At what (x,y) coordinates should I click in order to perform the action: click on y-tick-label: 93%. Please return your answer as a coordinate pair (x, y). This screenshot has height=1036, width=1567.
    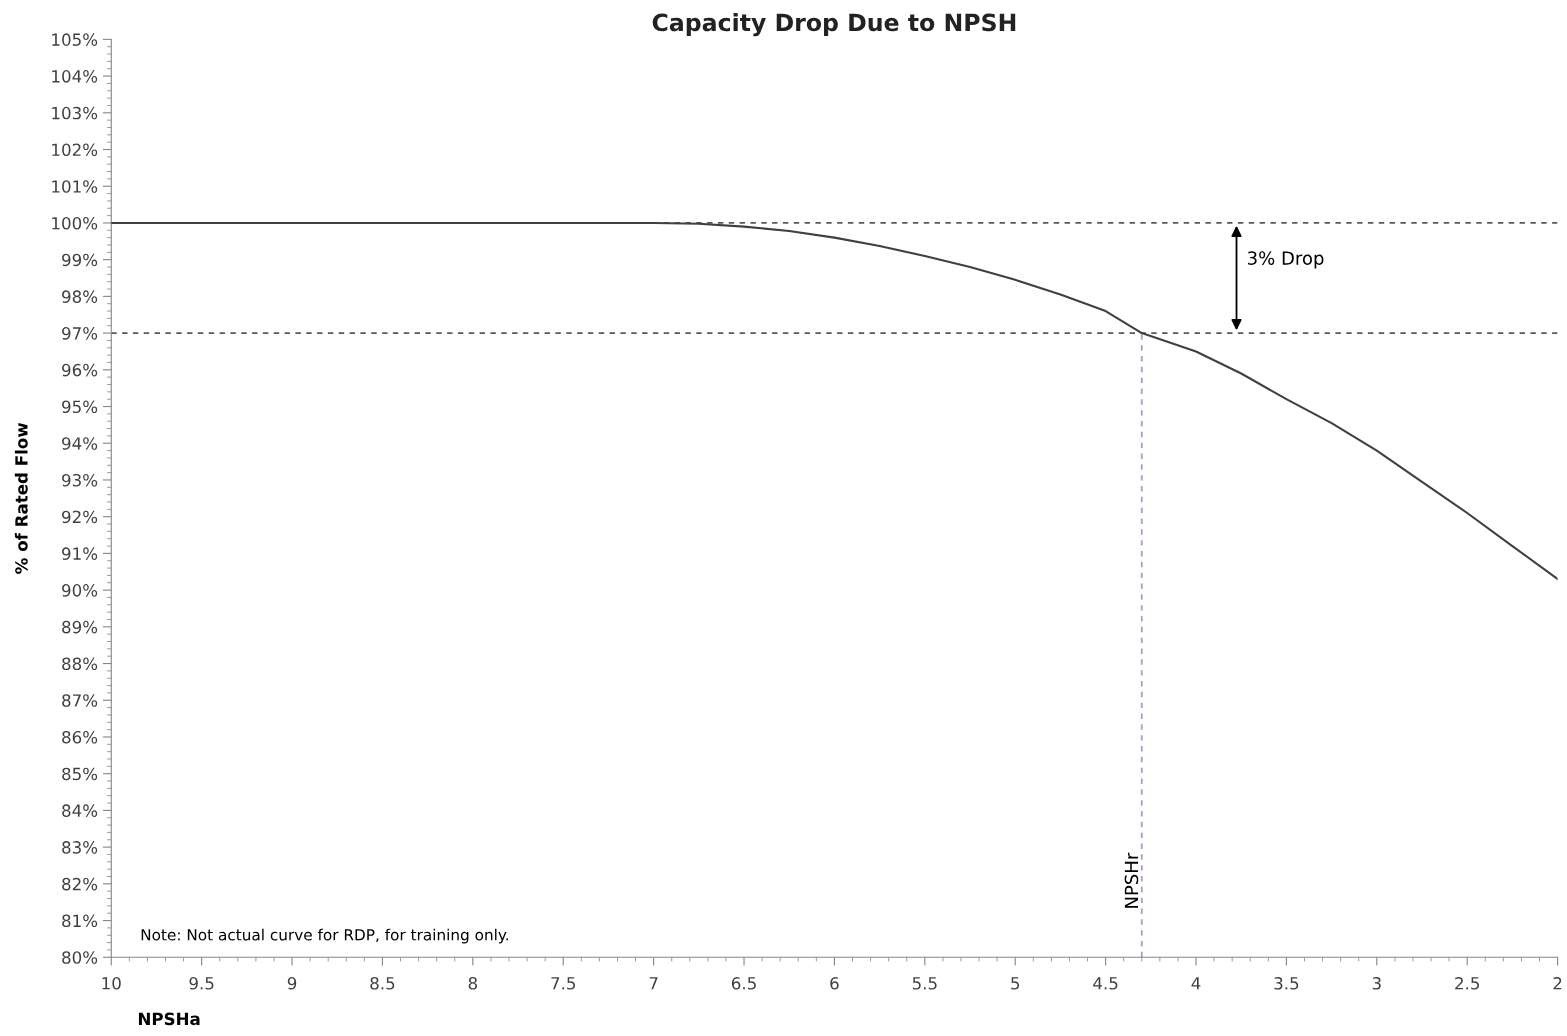
    Looking at the image, I should click on (80, 480).